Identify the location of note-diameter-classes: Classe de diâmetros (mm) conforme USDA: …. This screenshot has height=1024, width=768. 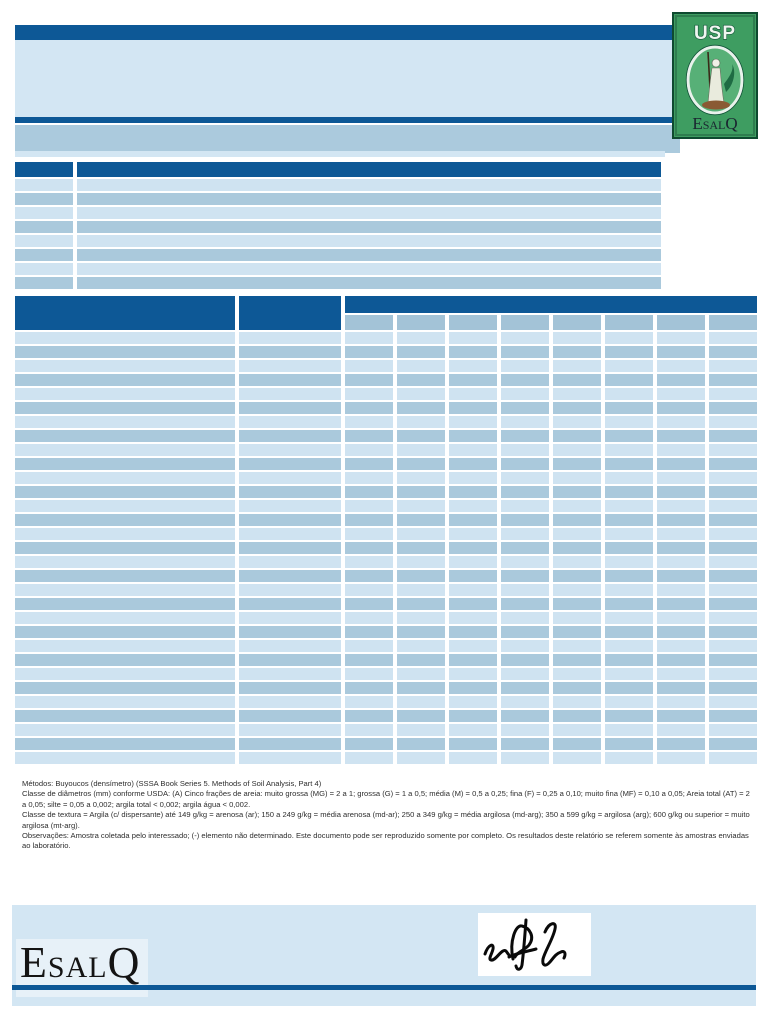
(386, 799).